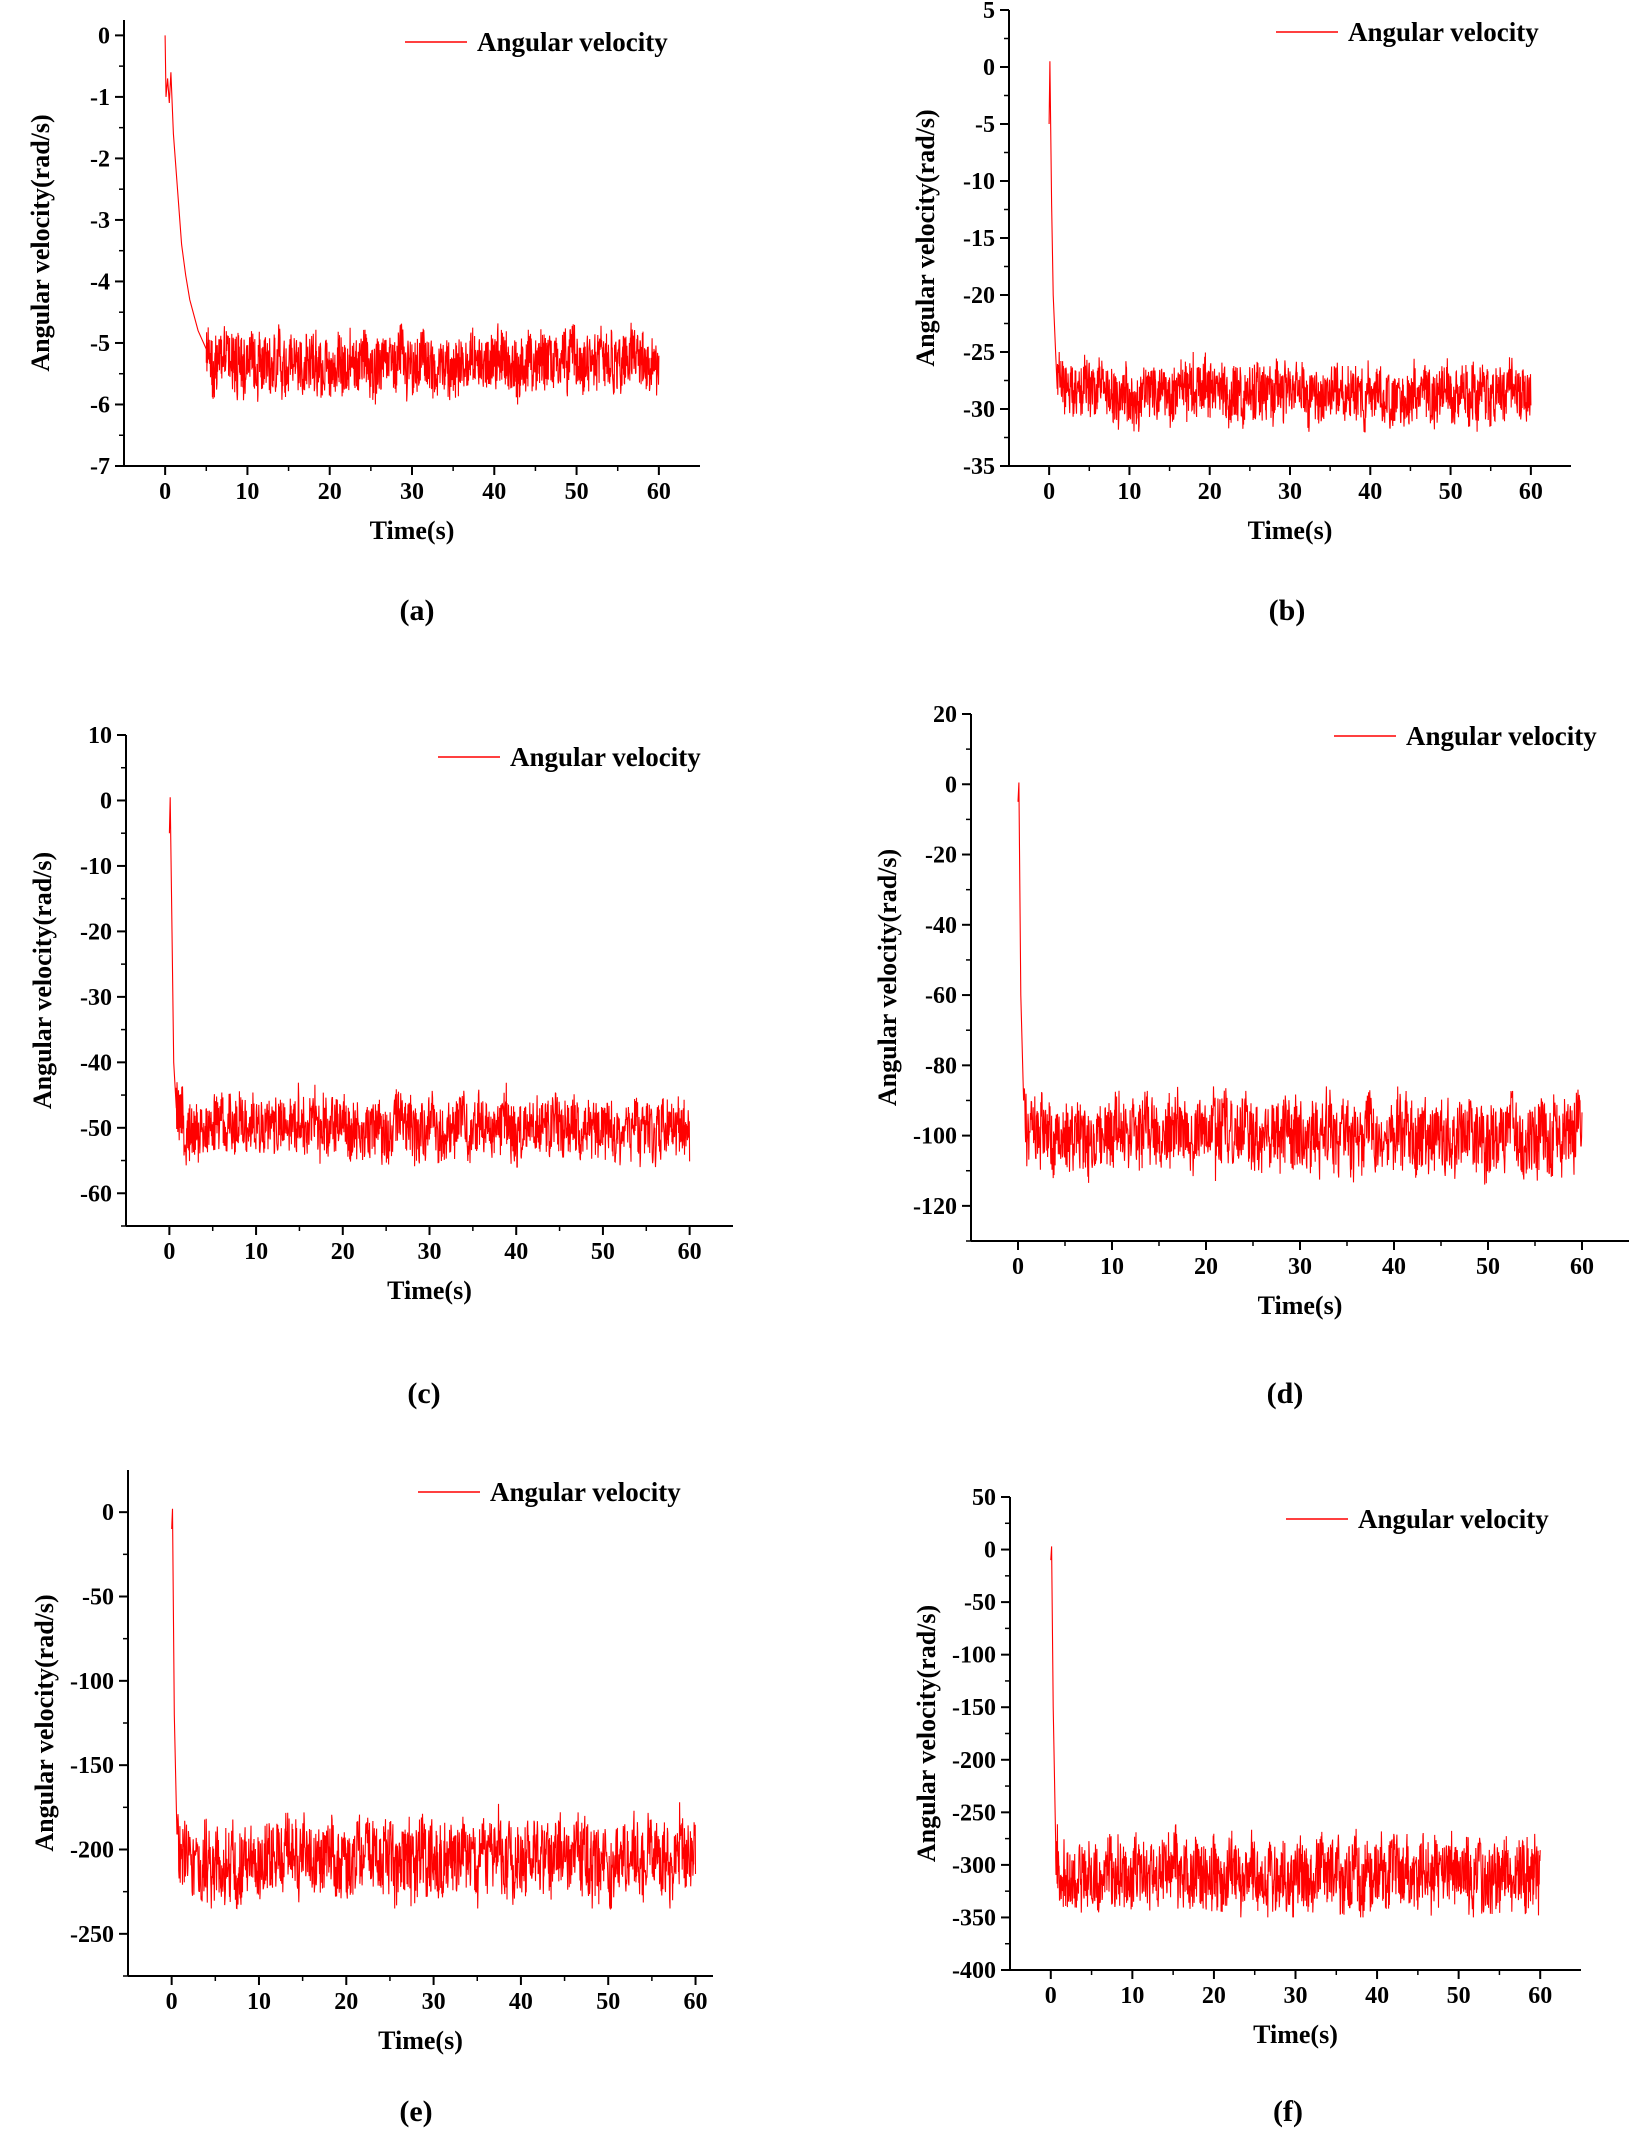 This screenshot has height=2129, width=1629. Describe the element at coordinates (696, 2002) in the screenshot. I see `x-tick-label-e: 60` at that location.